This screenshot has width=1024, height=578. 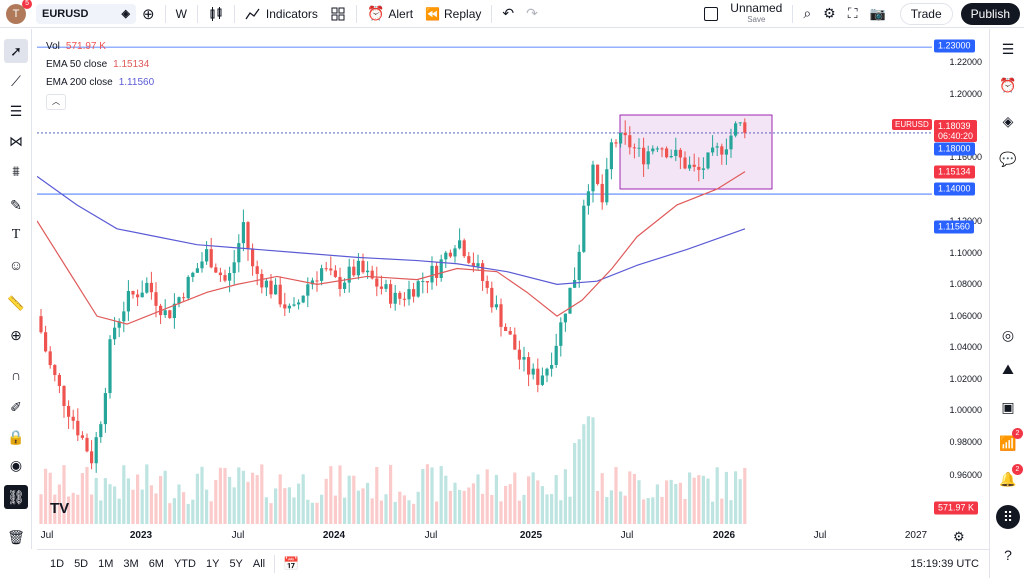 I want to click on text-icon: T, so click(x=16, y=234).